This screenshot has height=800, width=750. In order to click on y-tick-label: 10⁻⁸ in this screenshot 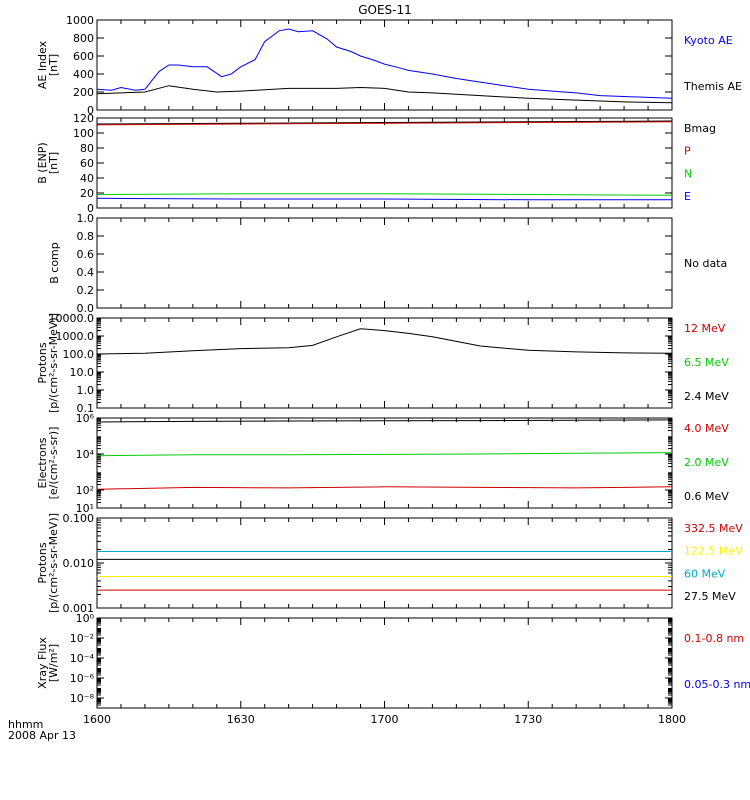, I will do `click(82, 698)`.